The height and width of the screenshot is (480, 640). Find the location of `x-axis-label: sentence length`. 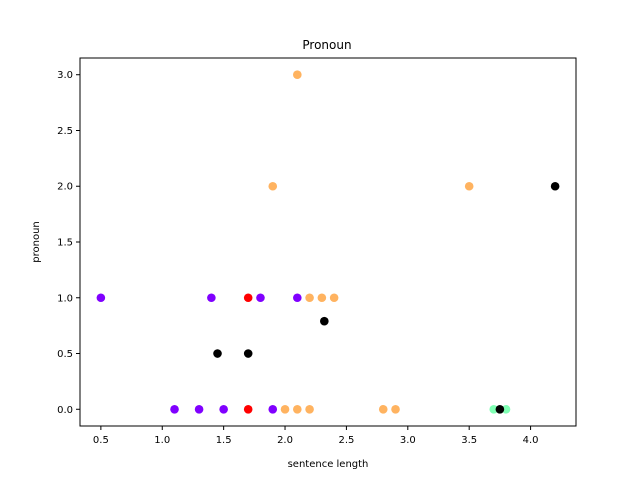

x-axis-label: sentence length is located at coordinates (328, 464).